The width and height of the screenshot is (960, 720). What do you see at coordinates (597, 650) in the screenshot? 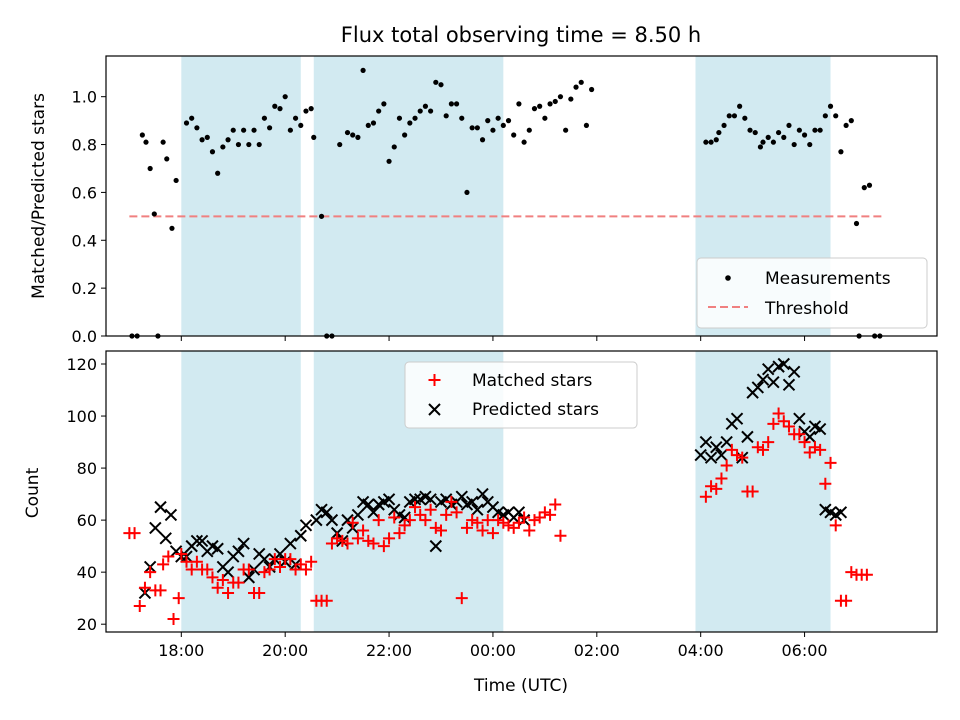
I see `x-tick-label: 02:00` at bounding box center [597, 650].